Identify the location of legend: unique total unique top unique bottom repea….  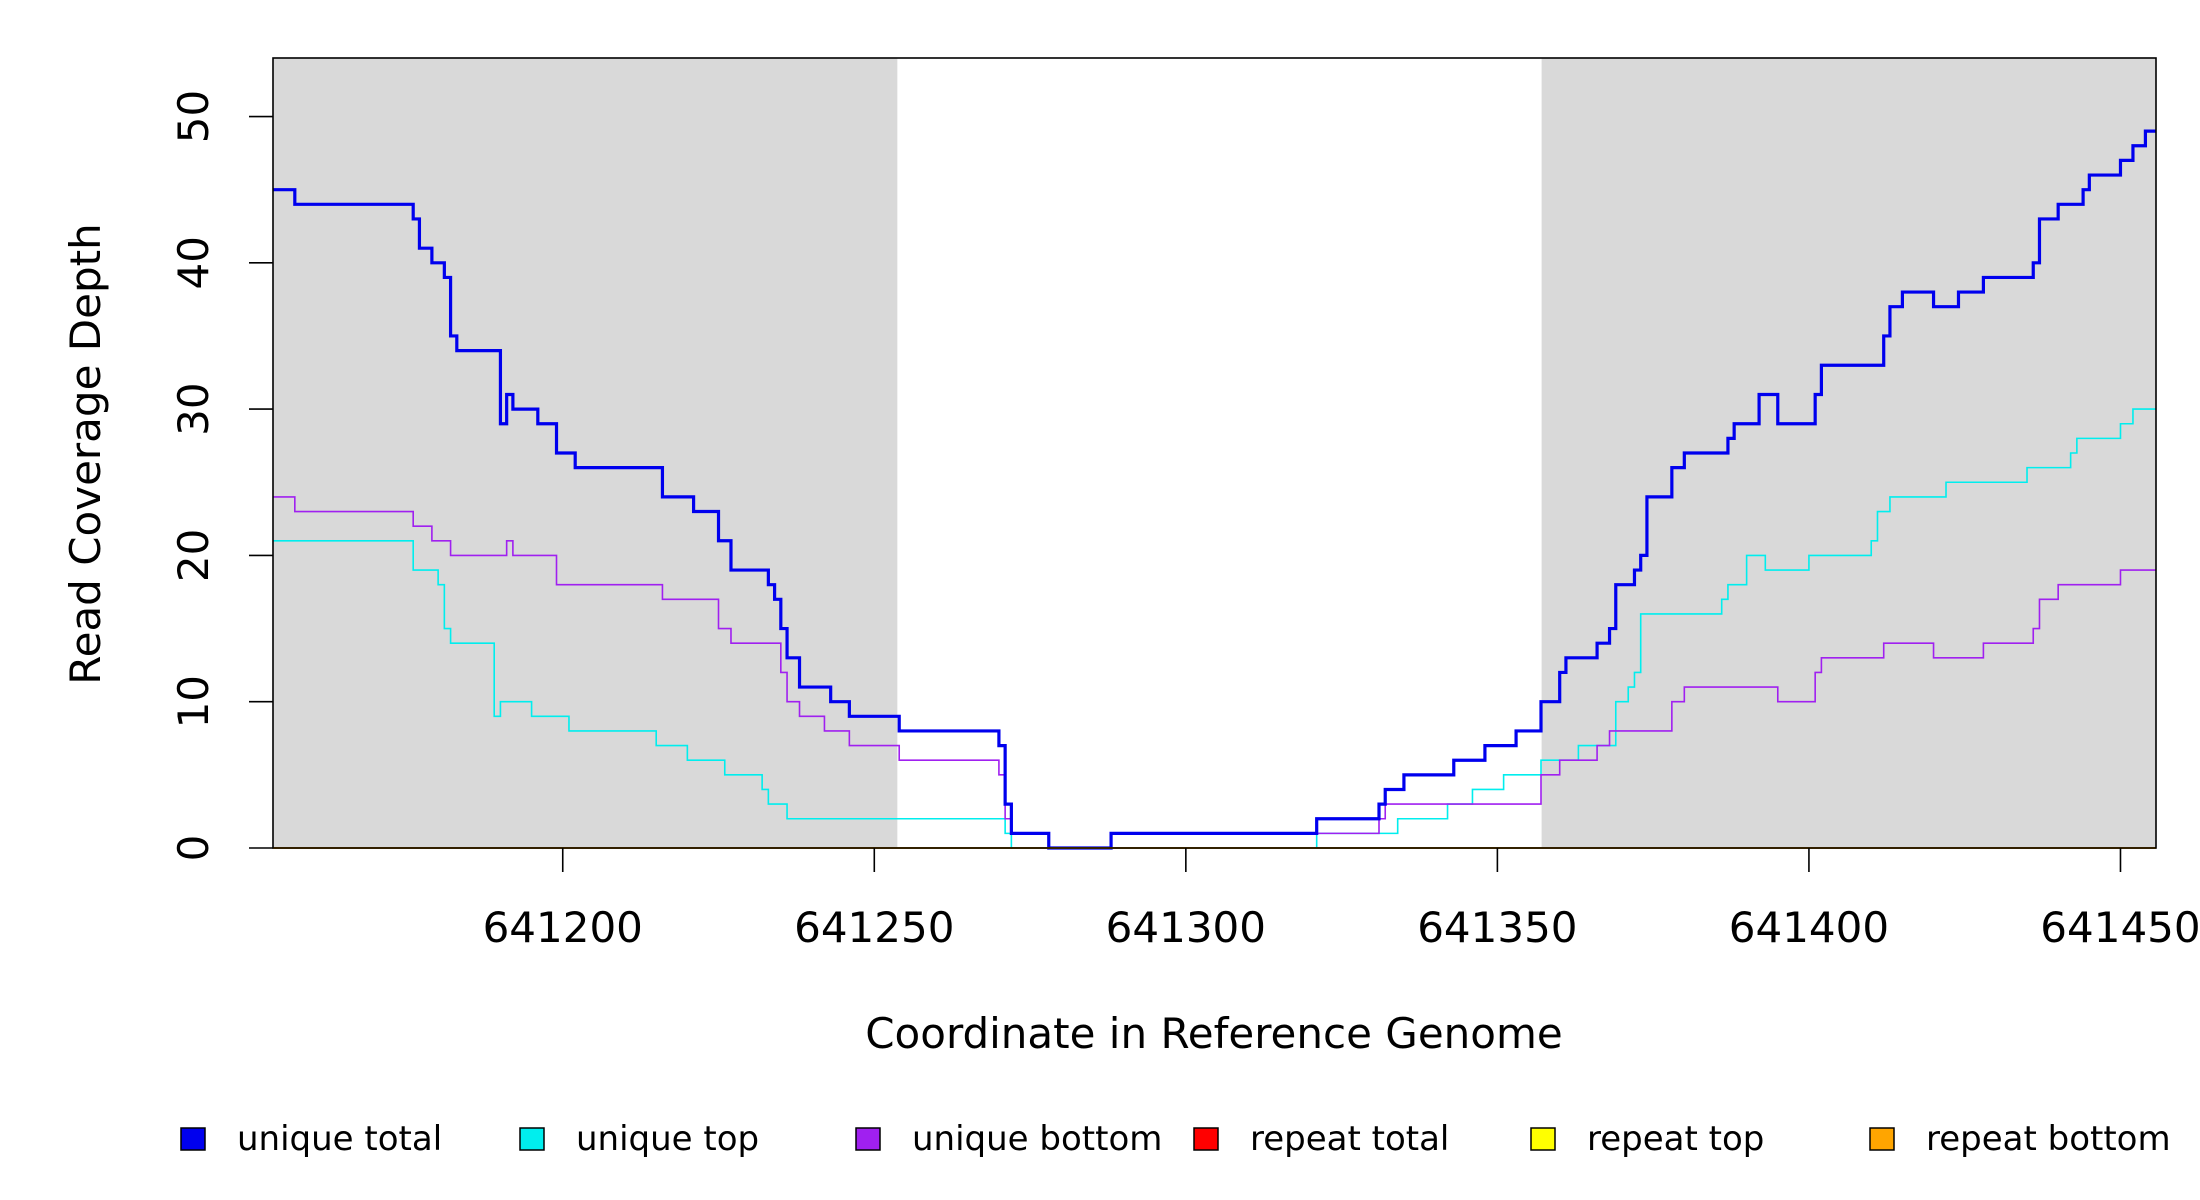
(1175, 1139).